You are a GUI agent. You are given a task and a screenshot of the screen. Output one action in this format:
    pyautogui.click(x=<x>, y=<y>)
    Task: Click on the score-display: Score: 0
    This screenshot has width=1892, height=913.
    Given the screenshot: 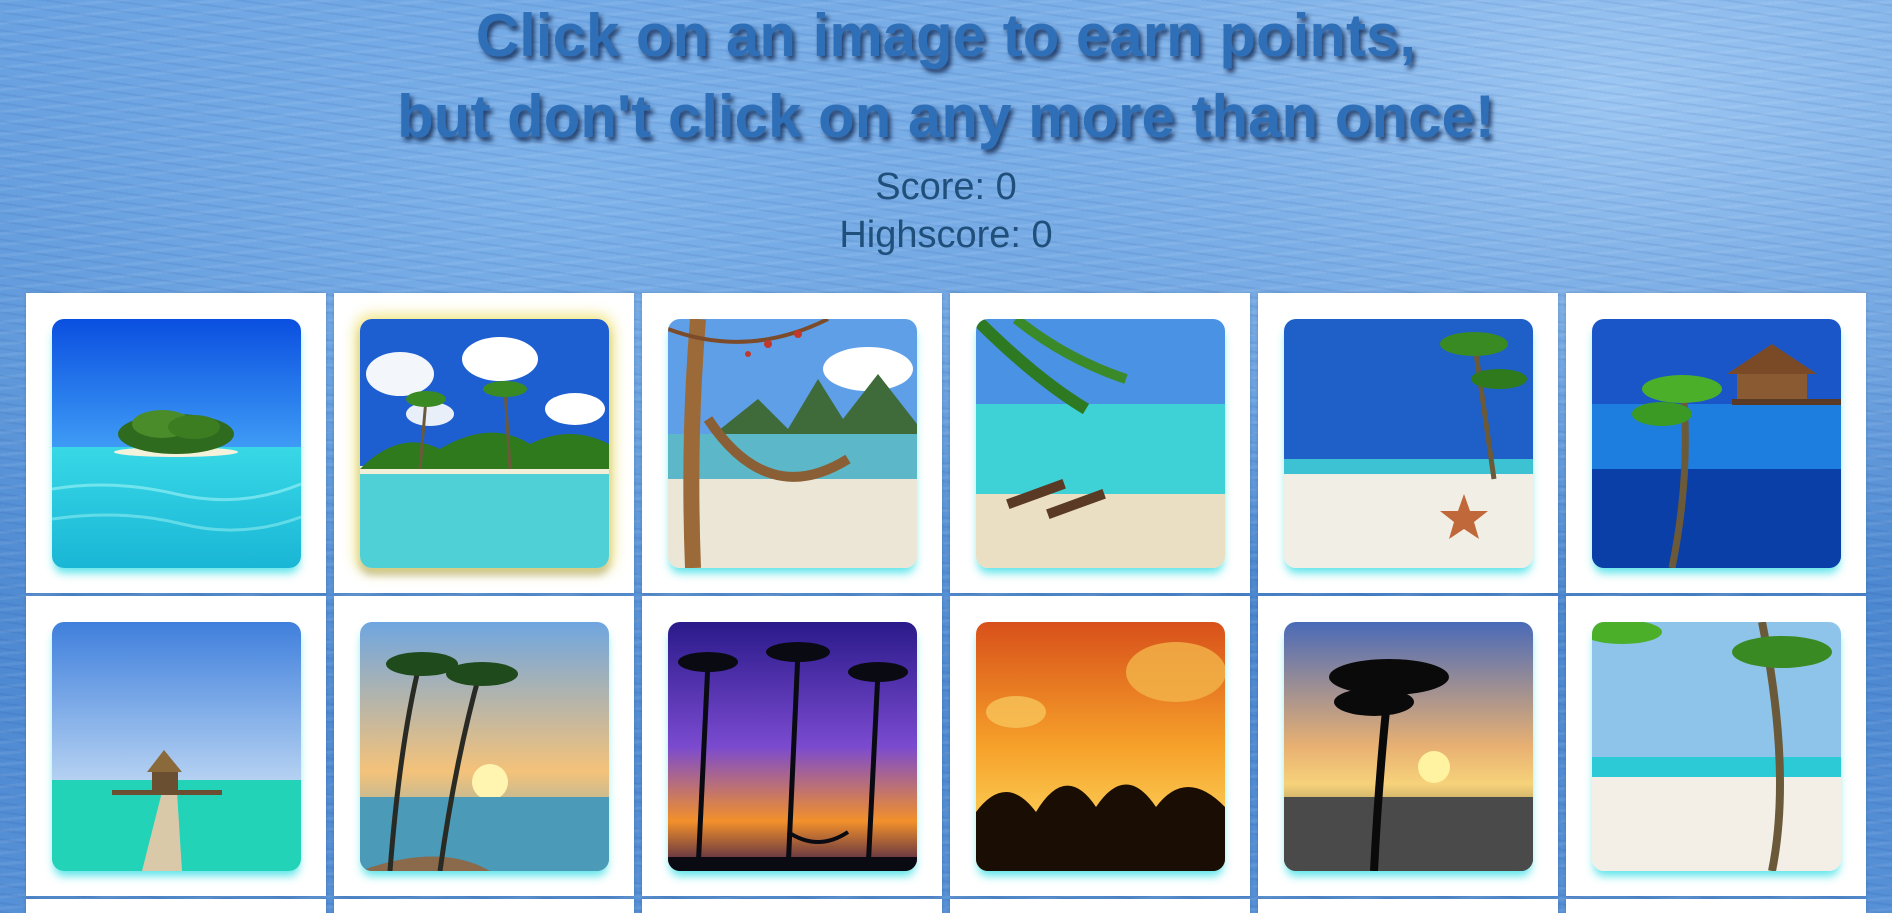 What is the action you would take?
    pyautogui.click(x=946, y=187)
    